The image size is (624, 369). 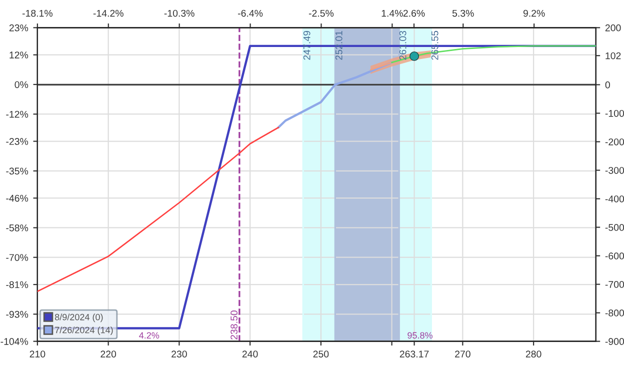 What do you see at coordinates (17, 284) in the screenshot?
I see `y-tick-label: -81%` at bounding box center [17, 284].